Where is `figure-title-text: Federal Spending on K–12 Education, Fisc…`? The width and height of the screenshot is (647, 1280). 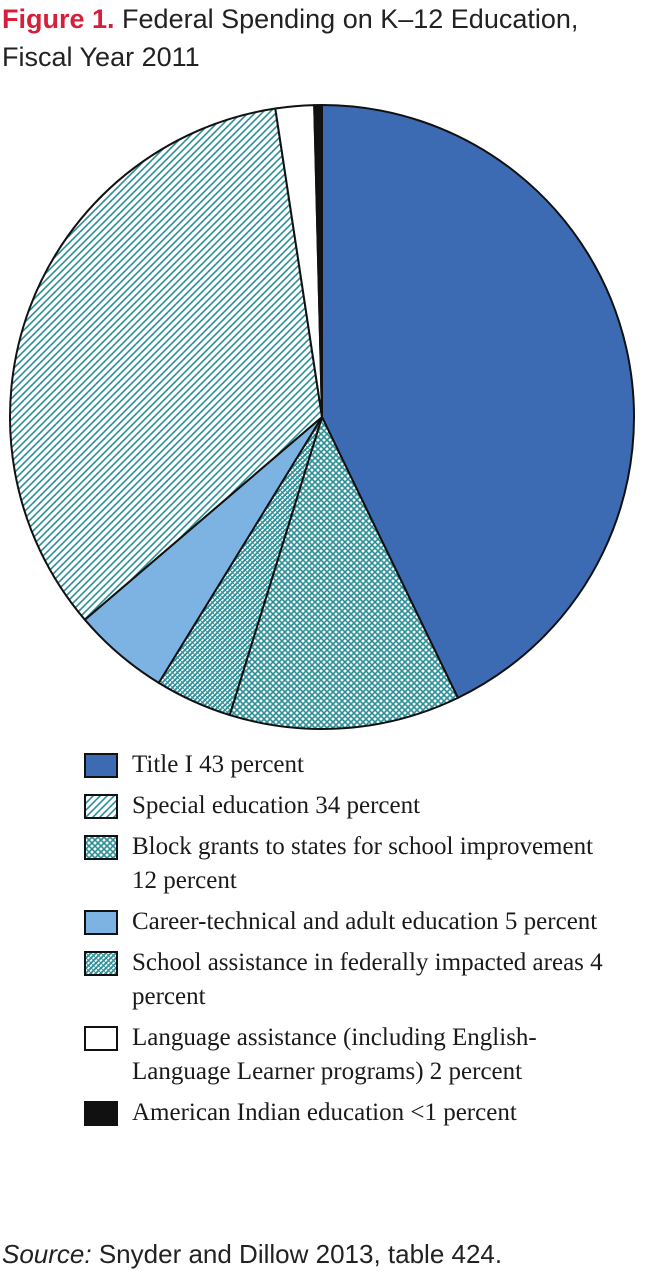
figure-title-text: Federal Spending on K–12 Education, Fisc… is located at coordinates (290, 38).